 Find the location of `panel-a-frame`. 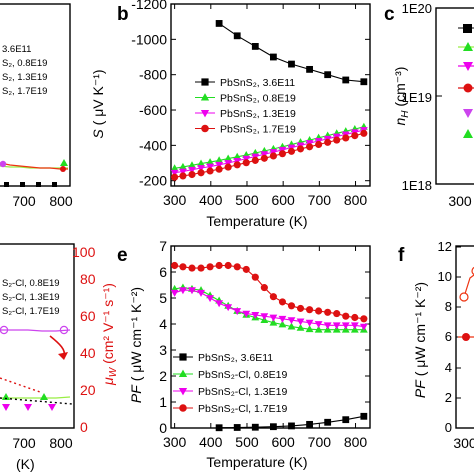

panel-a-frame is located at coordinates (35, 95).